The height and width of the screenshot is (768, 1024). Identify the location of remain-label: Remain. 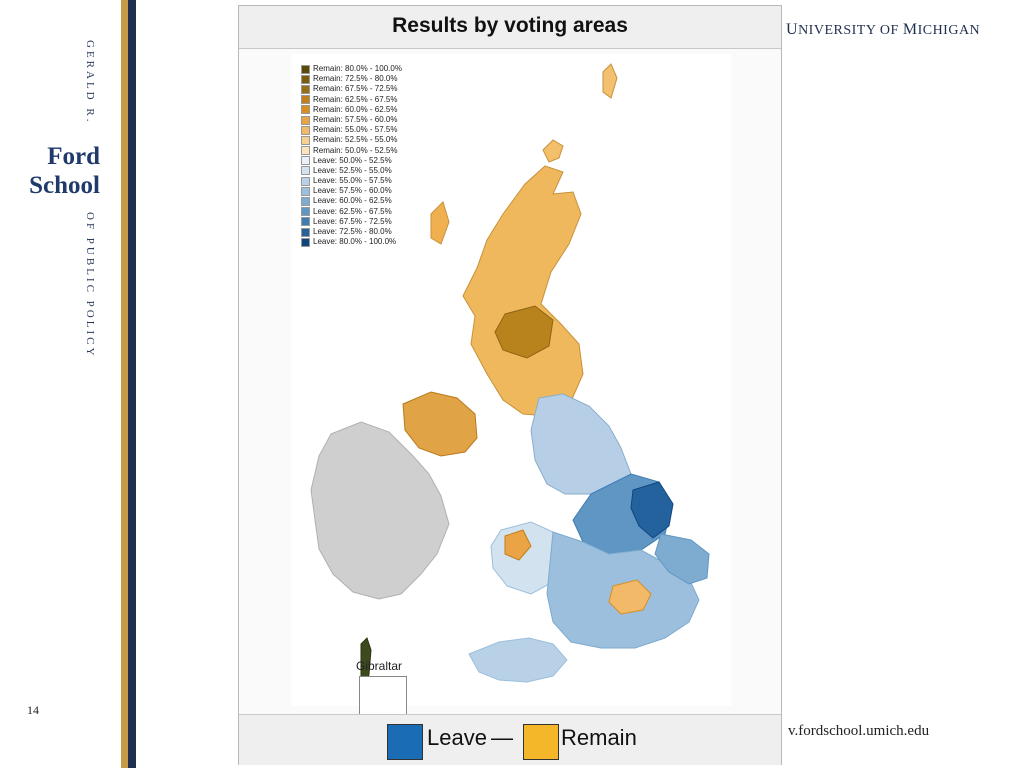
(599, 737).